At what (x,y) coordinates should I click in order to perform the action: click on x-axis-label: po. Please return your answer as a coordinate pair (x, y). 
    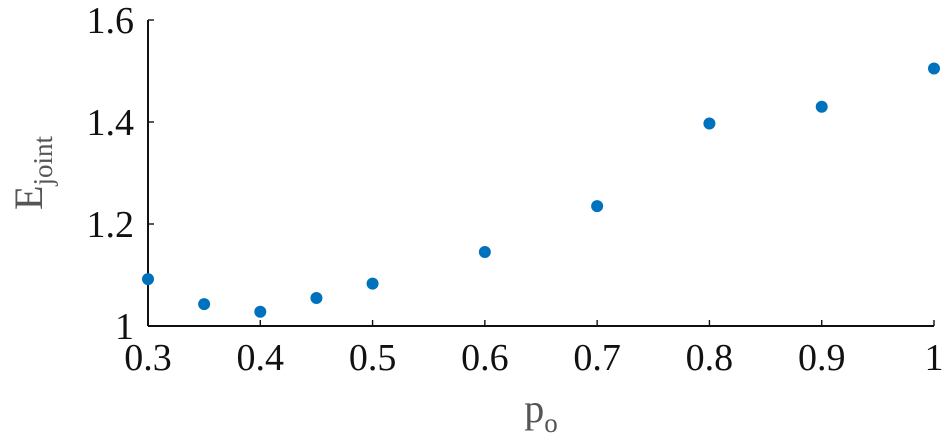
    Looking at the image, I should click on (541, 412).